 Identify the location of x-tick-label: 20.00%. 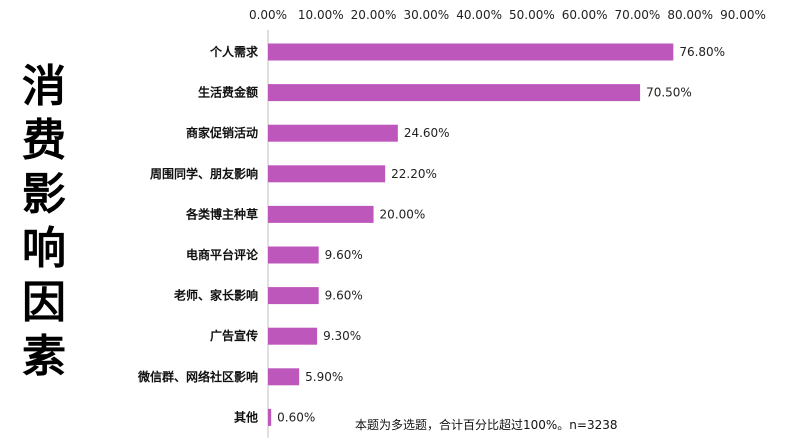
(374, 15).